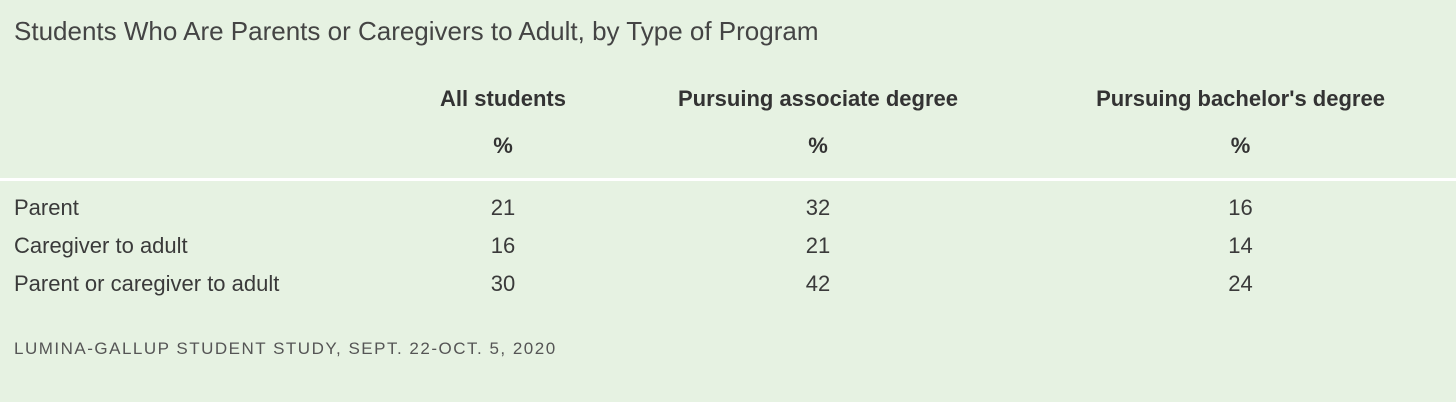 The width and height of the screenshot is (1456, 402). Describe the element at coordinates (1240, 98) in the screenshot. I see `column-header: Pursuing bachelor's degree` at that location.